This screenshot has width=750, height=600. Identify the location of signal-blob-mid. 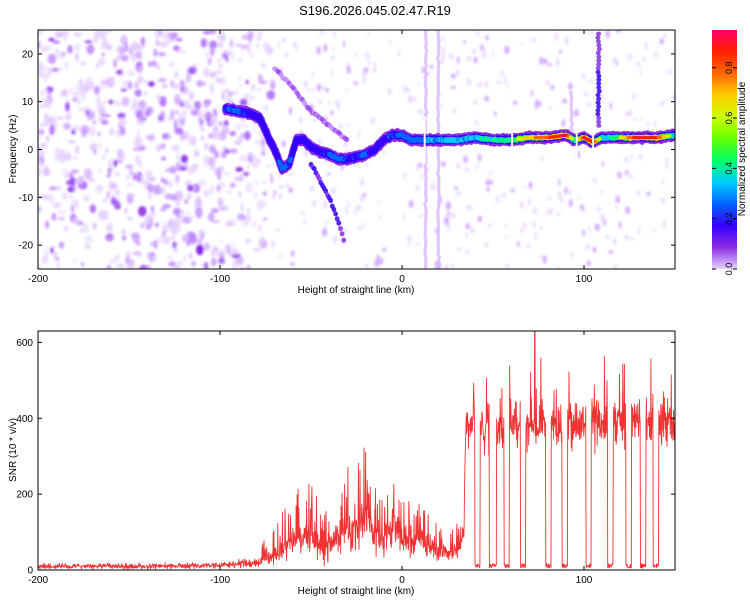
(293, 152).